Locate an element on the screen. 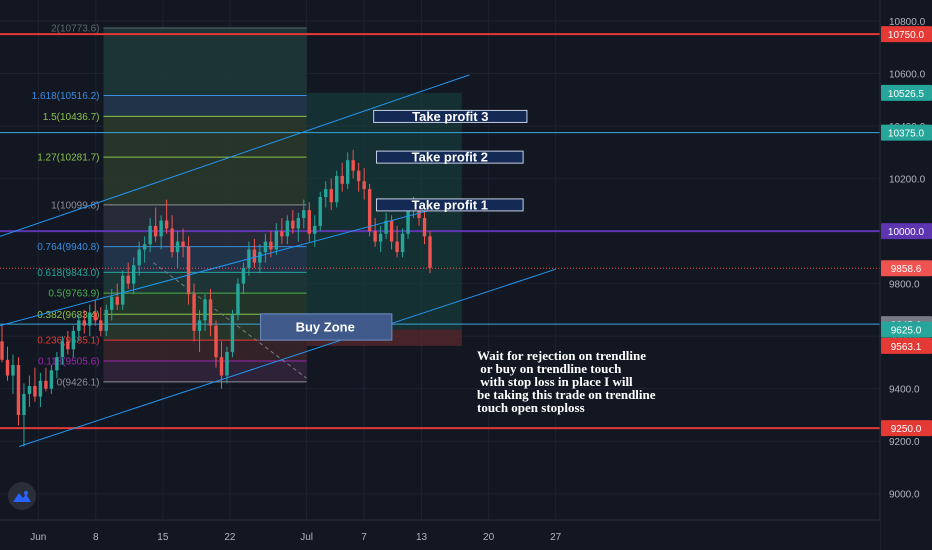 The image size is (932, 550). price-tick-label-6: 9400.0 is located at coordinates (904, 390).